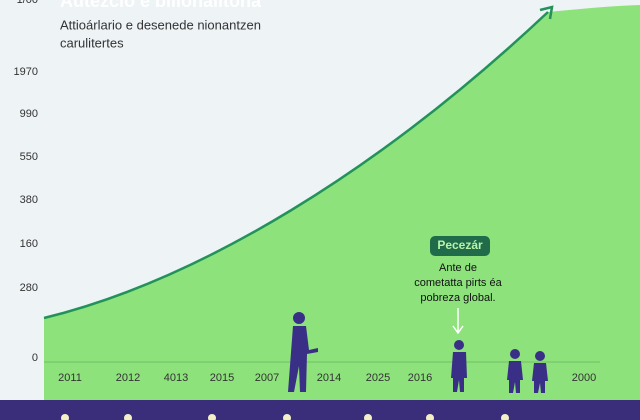 The image size is (640, 420). Describe the element at coordinates (29, 288) in the screenshot. I see `y-label: 280` at that location.